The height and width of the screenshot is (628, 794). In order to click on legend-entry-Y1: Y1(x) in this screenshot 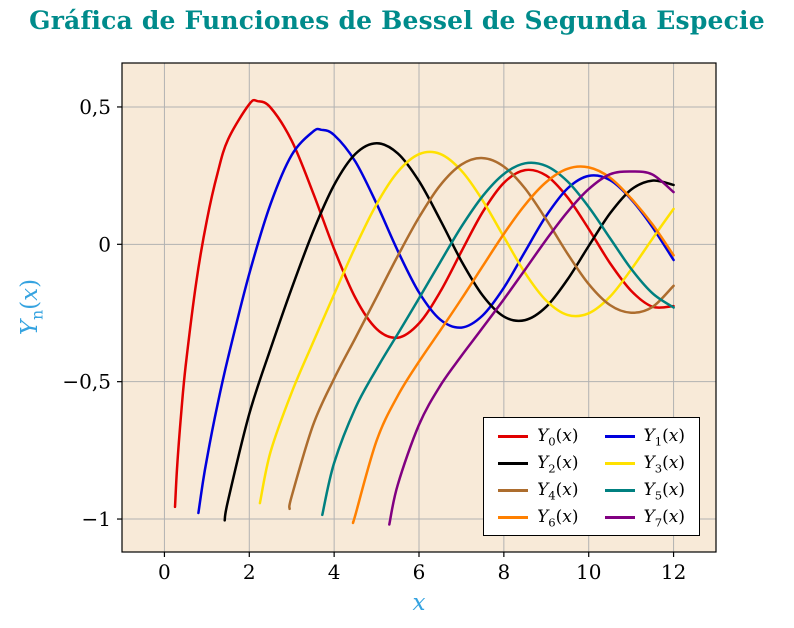, I will do `click(644, 437)`.